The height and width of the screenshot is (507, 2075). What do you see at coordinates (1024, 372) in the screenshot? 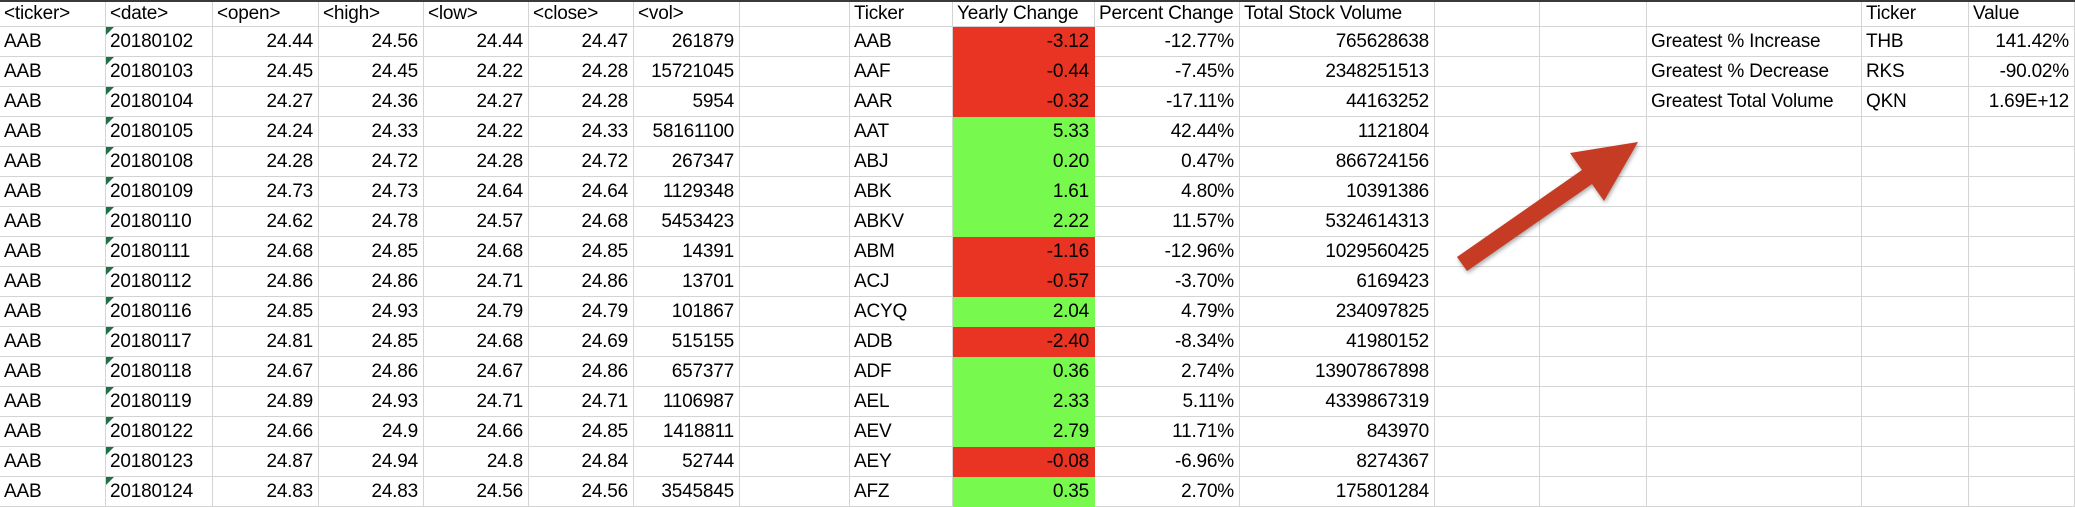
I see `cell-yearly-change-row12: 0.36` at bounding box center [1024, 372].